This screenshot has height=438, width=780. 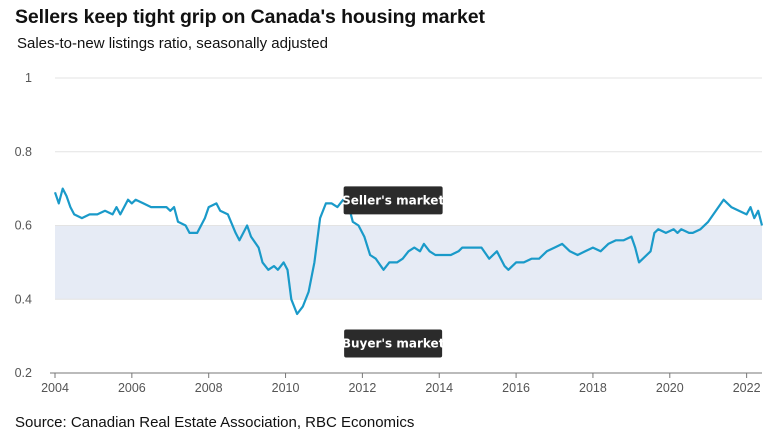 What do you see at coordinates (286, 388) in the screenshot?
I see `x-tick-label: 2010` at bounding box center [286, 388].